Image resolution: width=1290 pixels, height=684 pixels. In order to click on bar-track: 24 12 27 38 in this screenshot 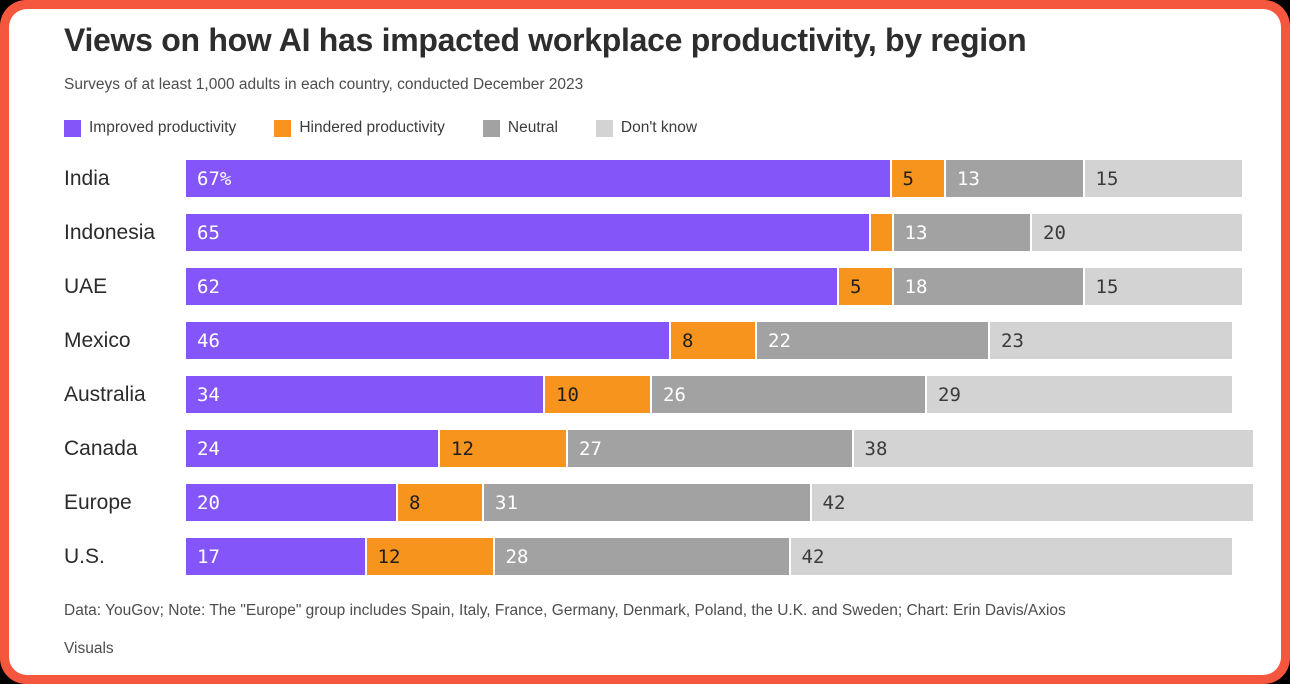, I will do `click(719, 448)`.